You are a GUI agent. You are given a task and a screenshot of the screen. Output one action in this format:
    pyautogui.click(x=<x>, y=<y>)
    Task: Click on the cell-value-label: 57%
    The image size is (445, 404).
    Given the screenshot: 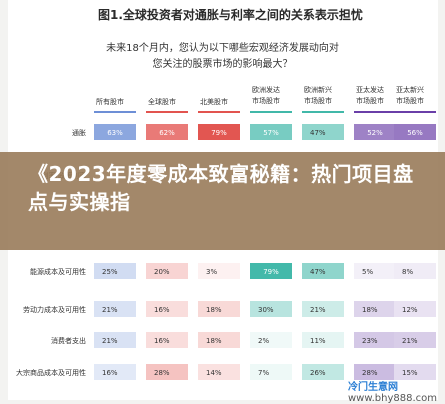 What is the action you would take?
    pyautogui.click(x=271, y=133)
    